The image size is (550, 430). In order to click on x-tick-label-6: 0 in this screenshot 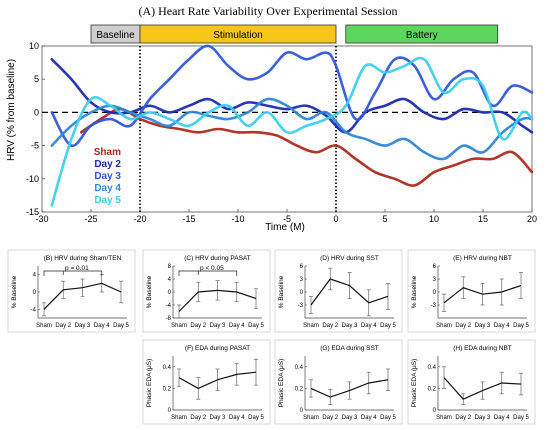, I will do `click(335, 219)`.